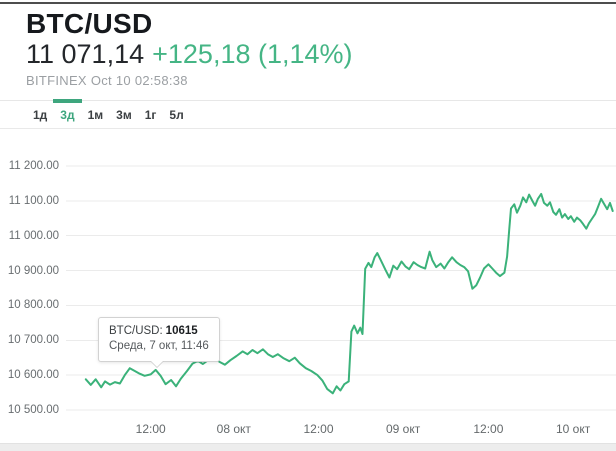 The image size is (616, 451). What do you see at coordinates (33, 235) in the screenshot?
I see `y-axis-label: 11 000.00` at bounding box center [33, 235].